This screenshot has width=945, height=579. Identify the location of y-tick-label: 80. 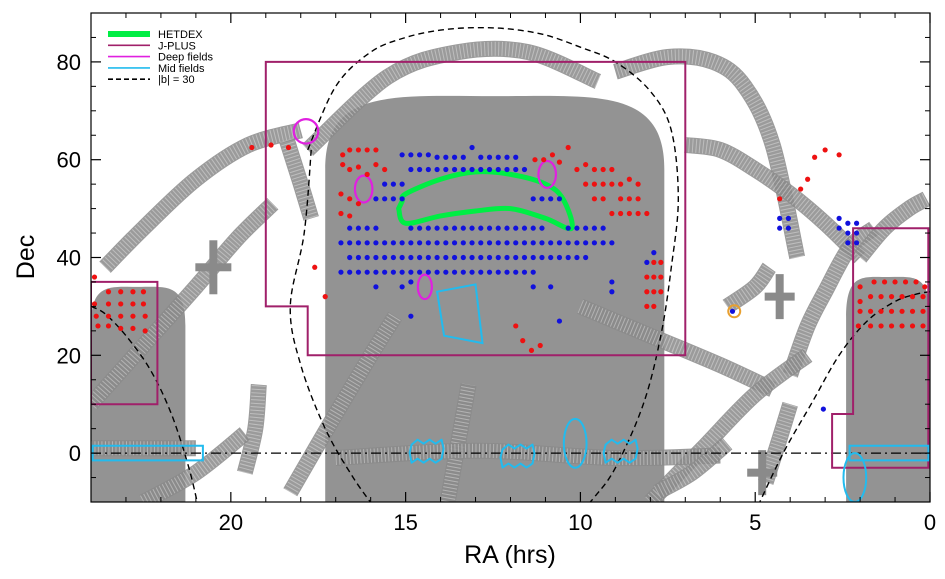
(69, 62).